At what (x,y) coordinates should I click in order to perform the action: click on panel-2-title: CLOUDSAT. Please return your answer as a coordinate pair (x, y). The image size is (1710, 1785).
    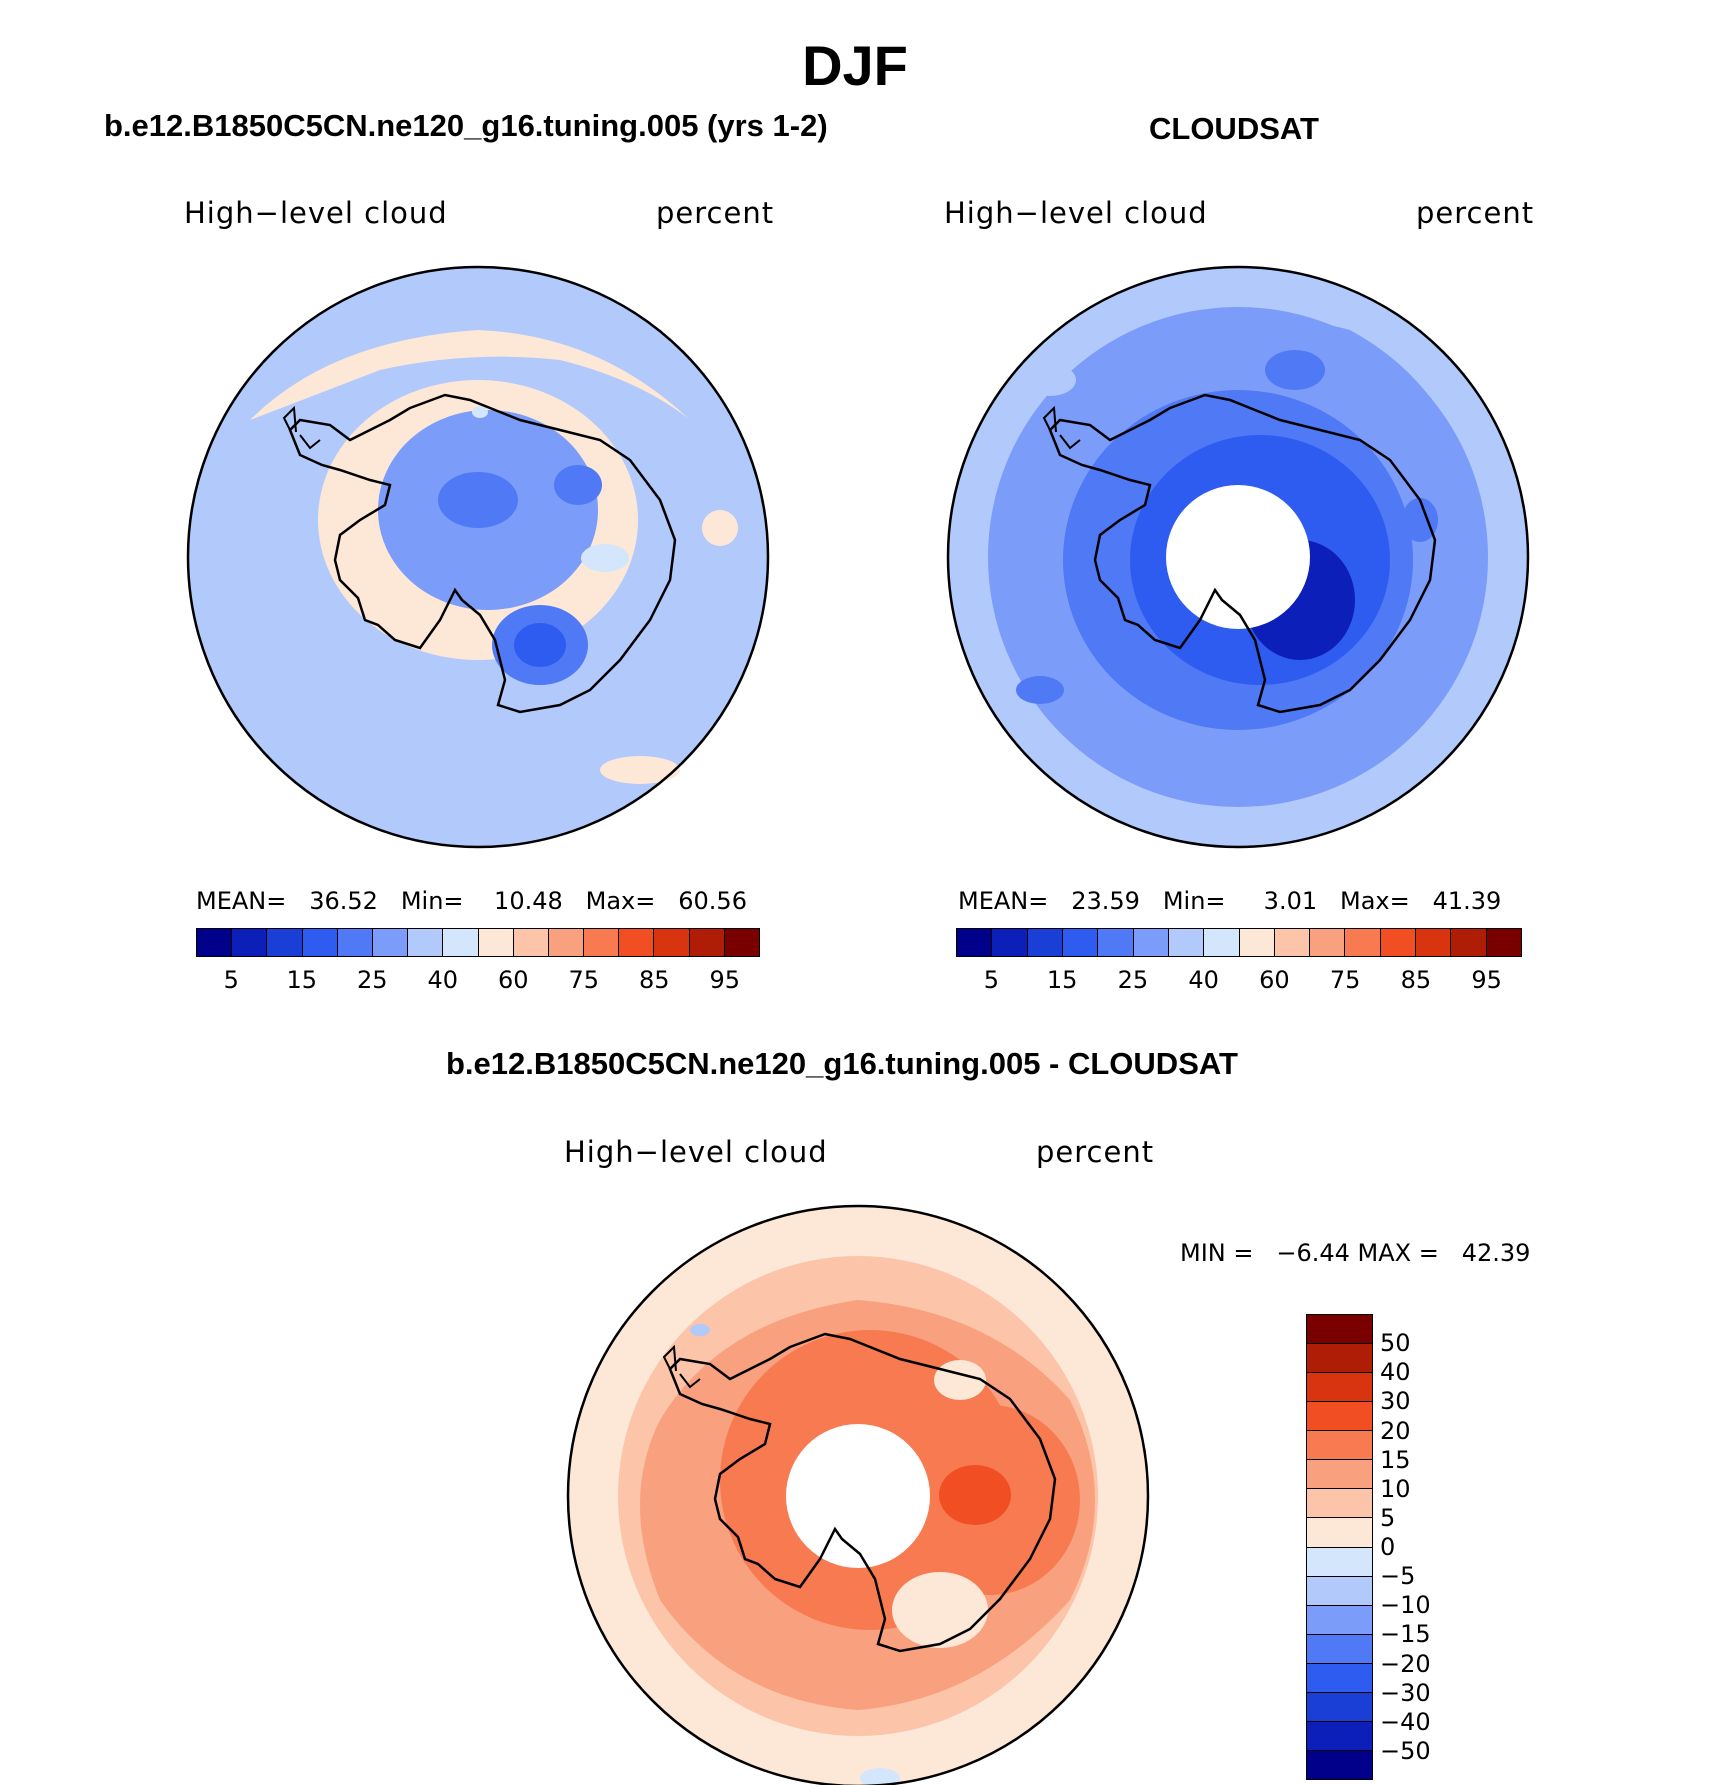
    Looking at the image, I should click on (1234, 128).